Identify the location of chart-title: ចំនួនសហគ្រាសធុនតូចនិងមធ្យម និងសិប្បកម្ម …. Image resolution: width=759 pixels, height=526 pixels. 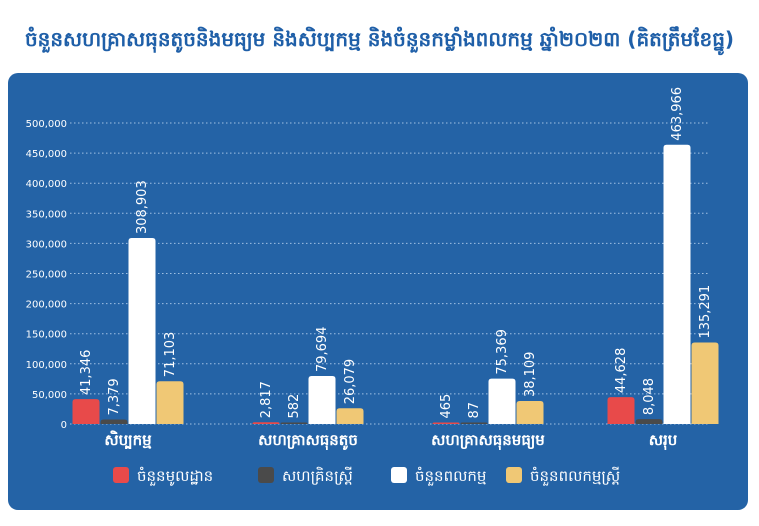
(379, 39).